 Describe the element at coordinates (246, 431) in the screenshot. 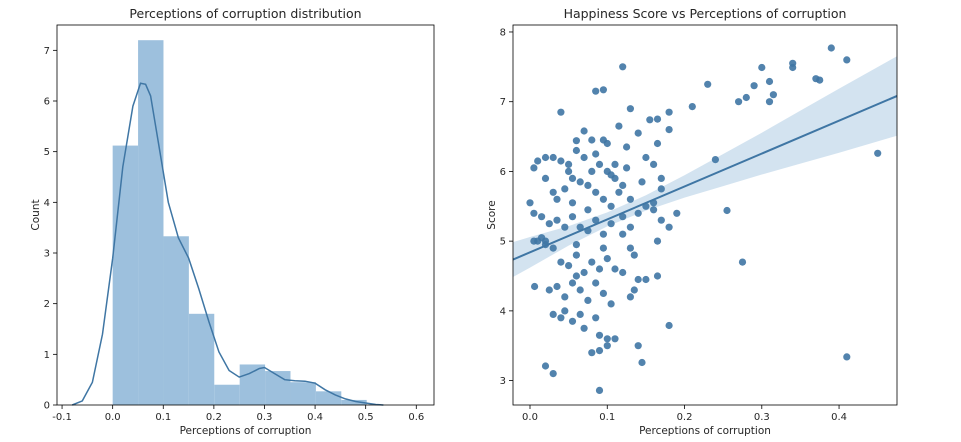

I see `histogram-x-label: Perceptions of corruption` at that location.